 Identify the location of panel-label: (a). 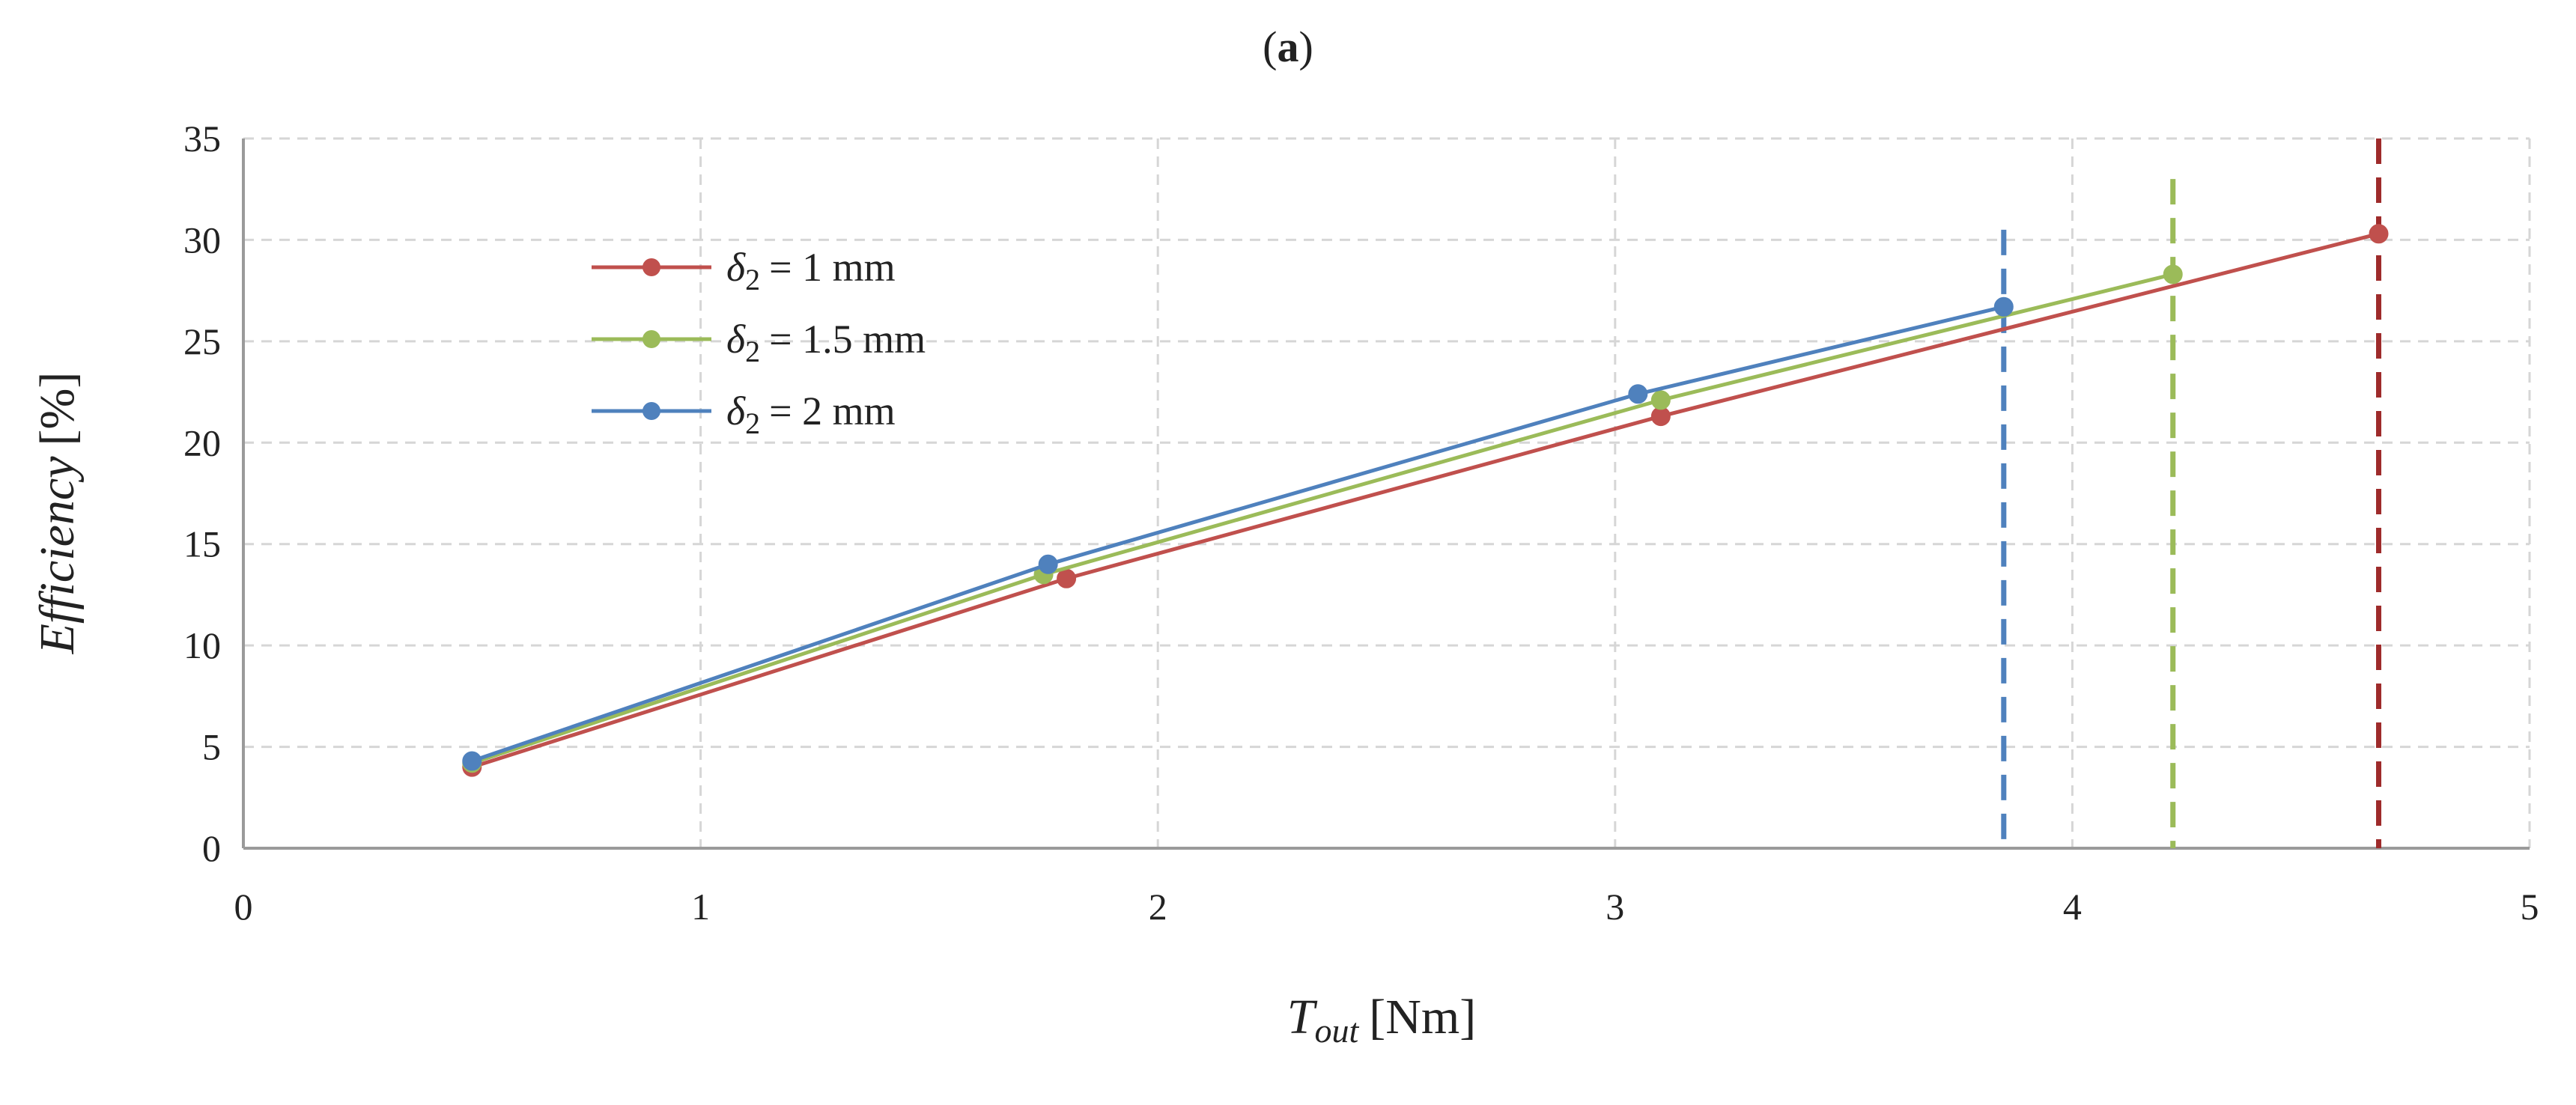
(1288, 46).